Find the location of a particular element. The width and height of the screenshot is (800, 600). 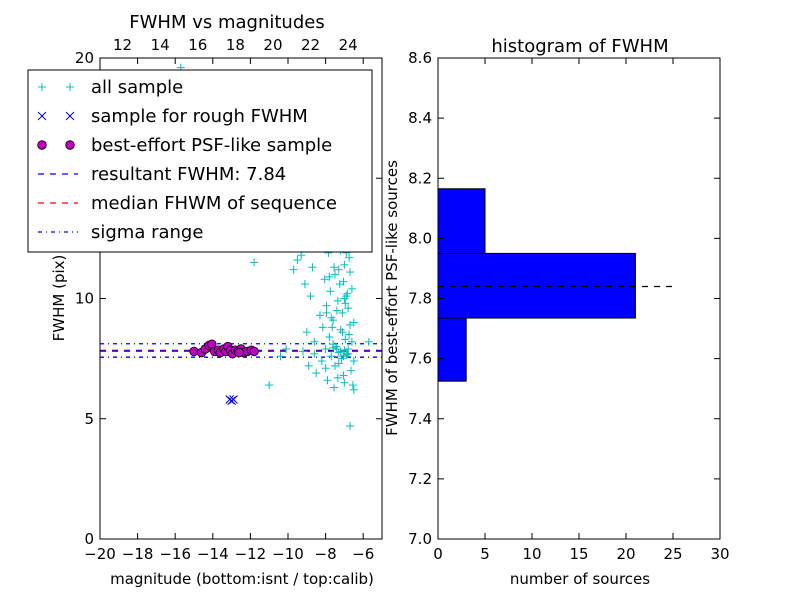

legend-label-2: best-effort PSF-like sample is located at coordinates (211, 145).